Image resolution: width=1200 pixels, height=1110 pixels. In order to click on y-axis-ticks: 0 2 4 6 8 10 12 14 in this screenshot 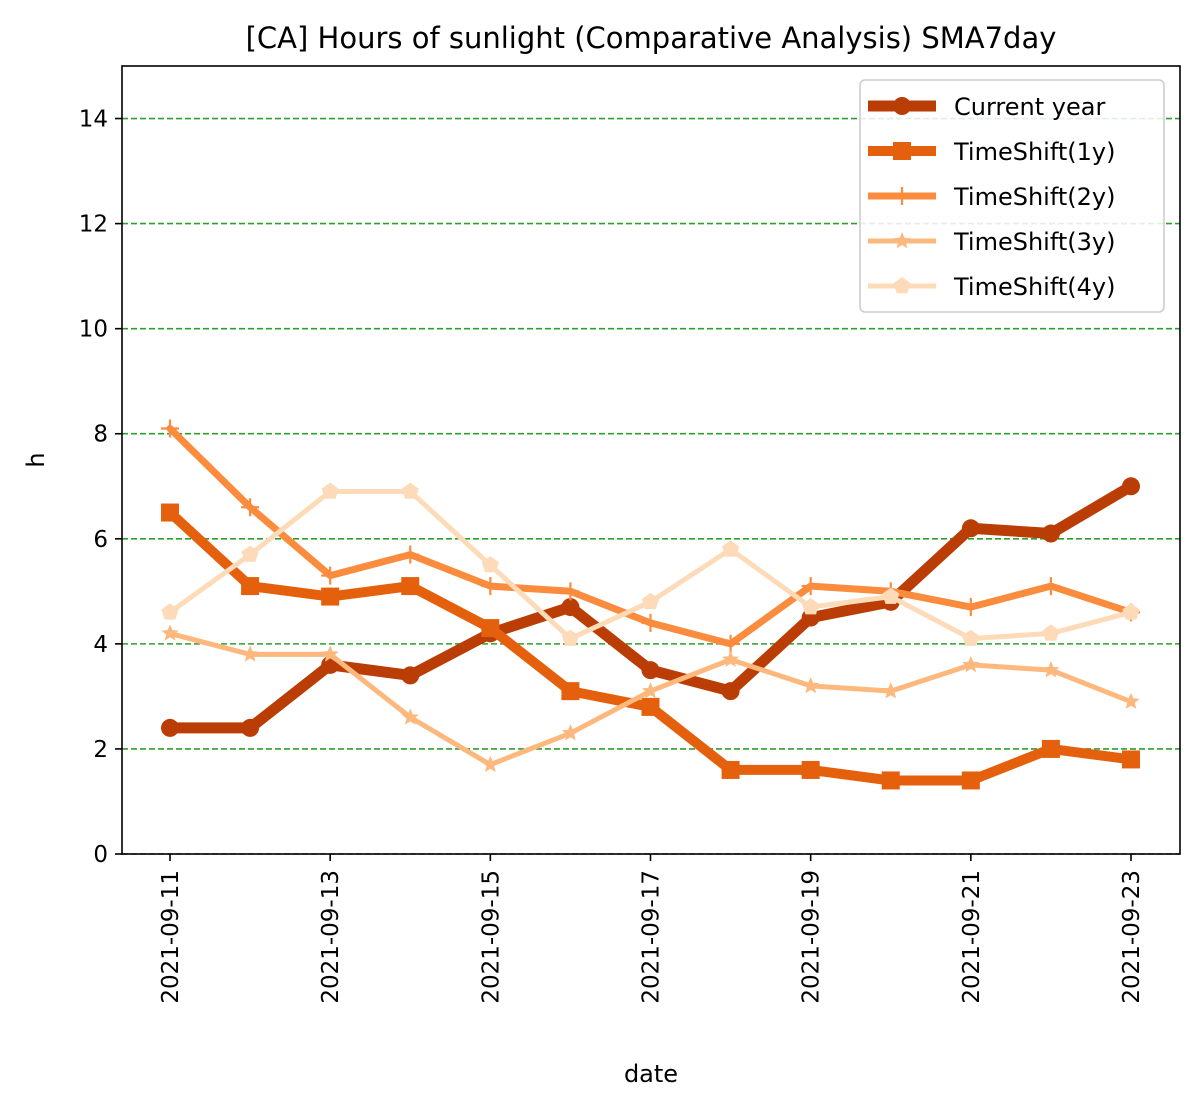, I will do `click(100, 487)`.